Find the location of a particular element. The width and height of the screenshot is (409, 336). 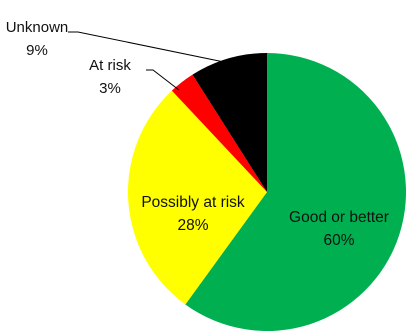

slice-label-at-risk: At risk is located at coordinates (110, 65).